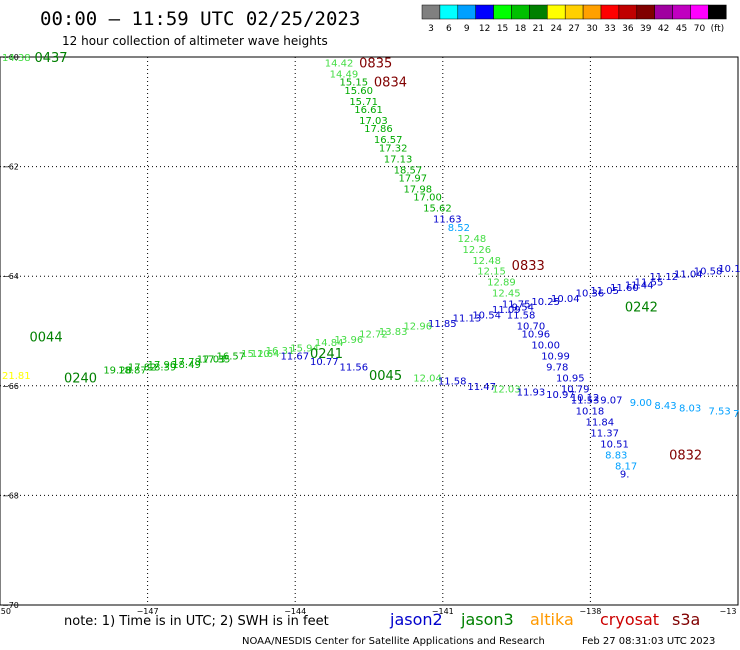 The image size is (740, 650). What do you see at coordinates (329, 343) in the screenshot?
I see `swh-value-label: 14.84` at bounding box center [329, 343].